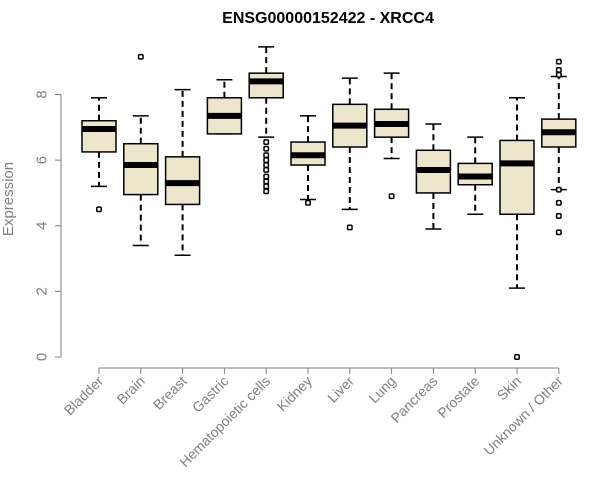 The image size is (600, 500). What do you see at coordinates (381, 389) in the screenshot?
I see `x-tick-label-lung: Lung` at bounding box center [381, 389].